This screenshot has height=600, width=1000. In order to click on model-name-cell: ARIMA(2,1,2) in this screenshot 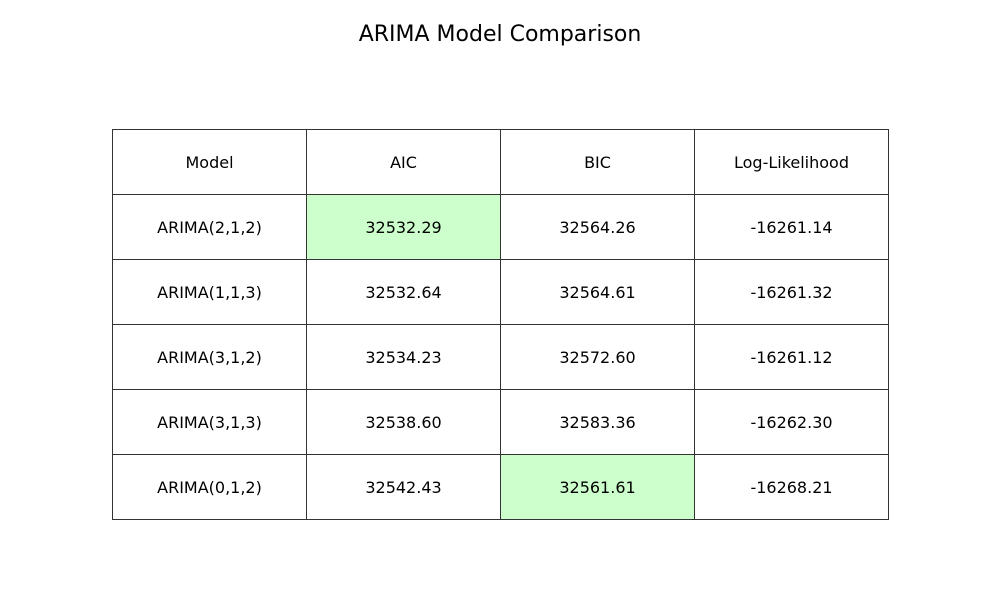, I will do `click(209, 227)`.